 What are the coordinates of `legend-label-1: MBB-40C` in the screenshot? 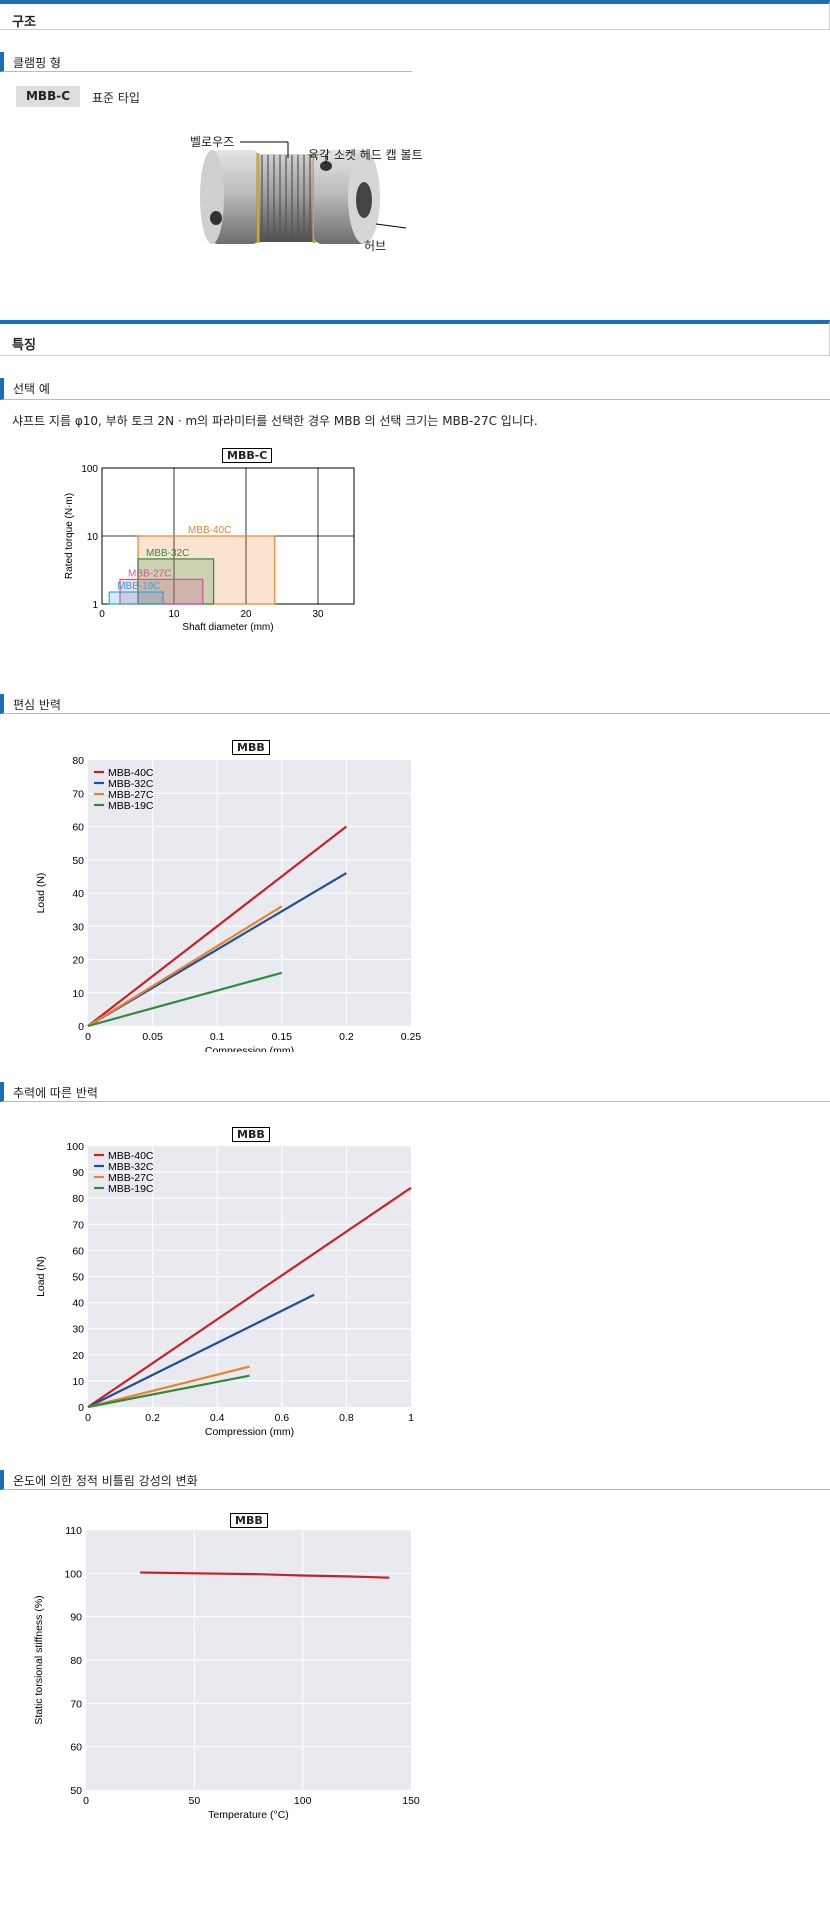 It's located at (131, 773).